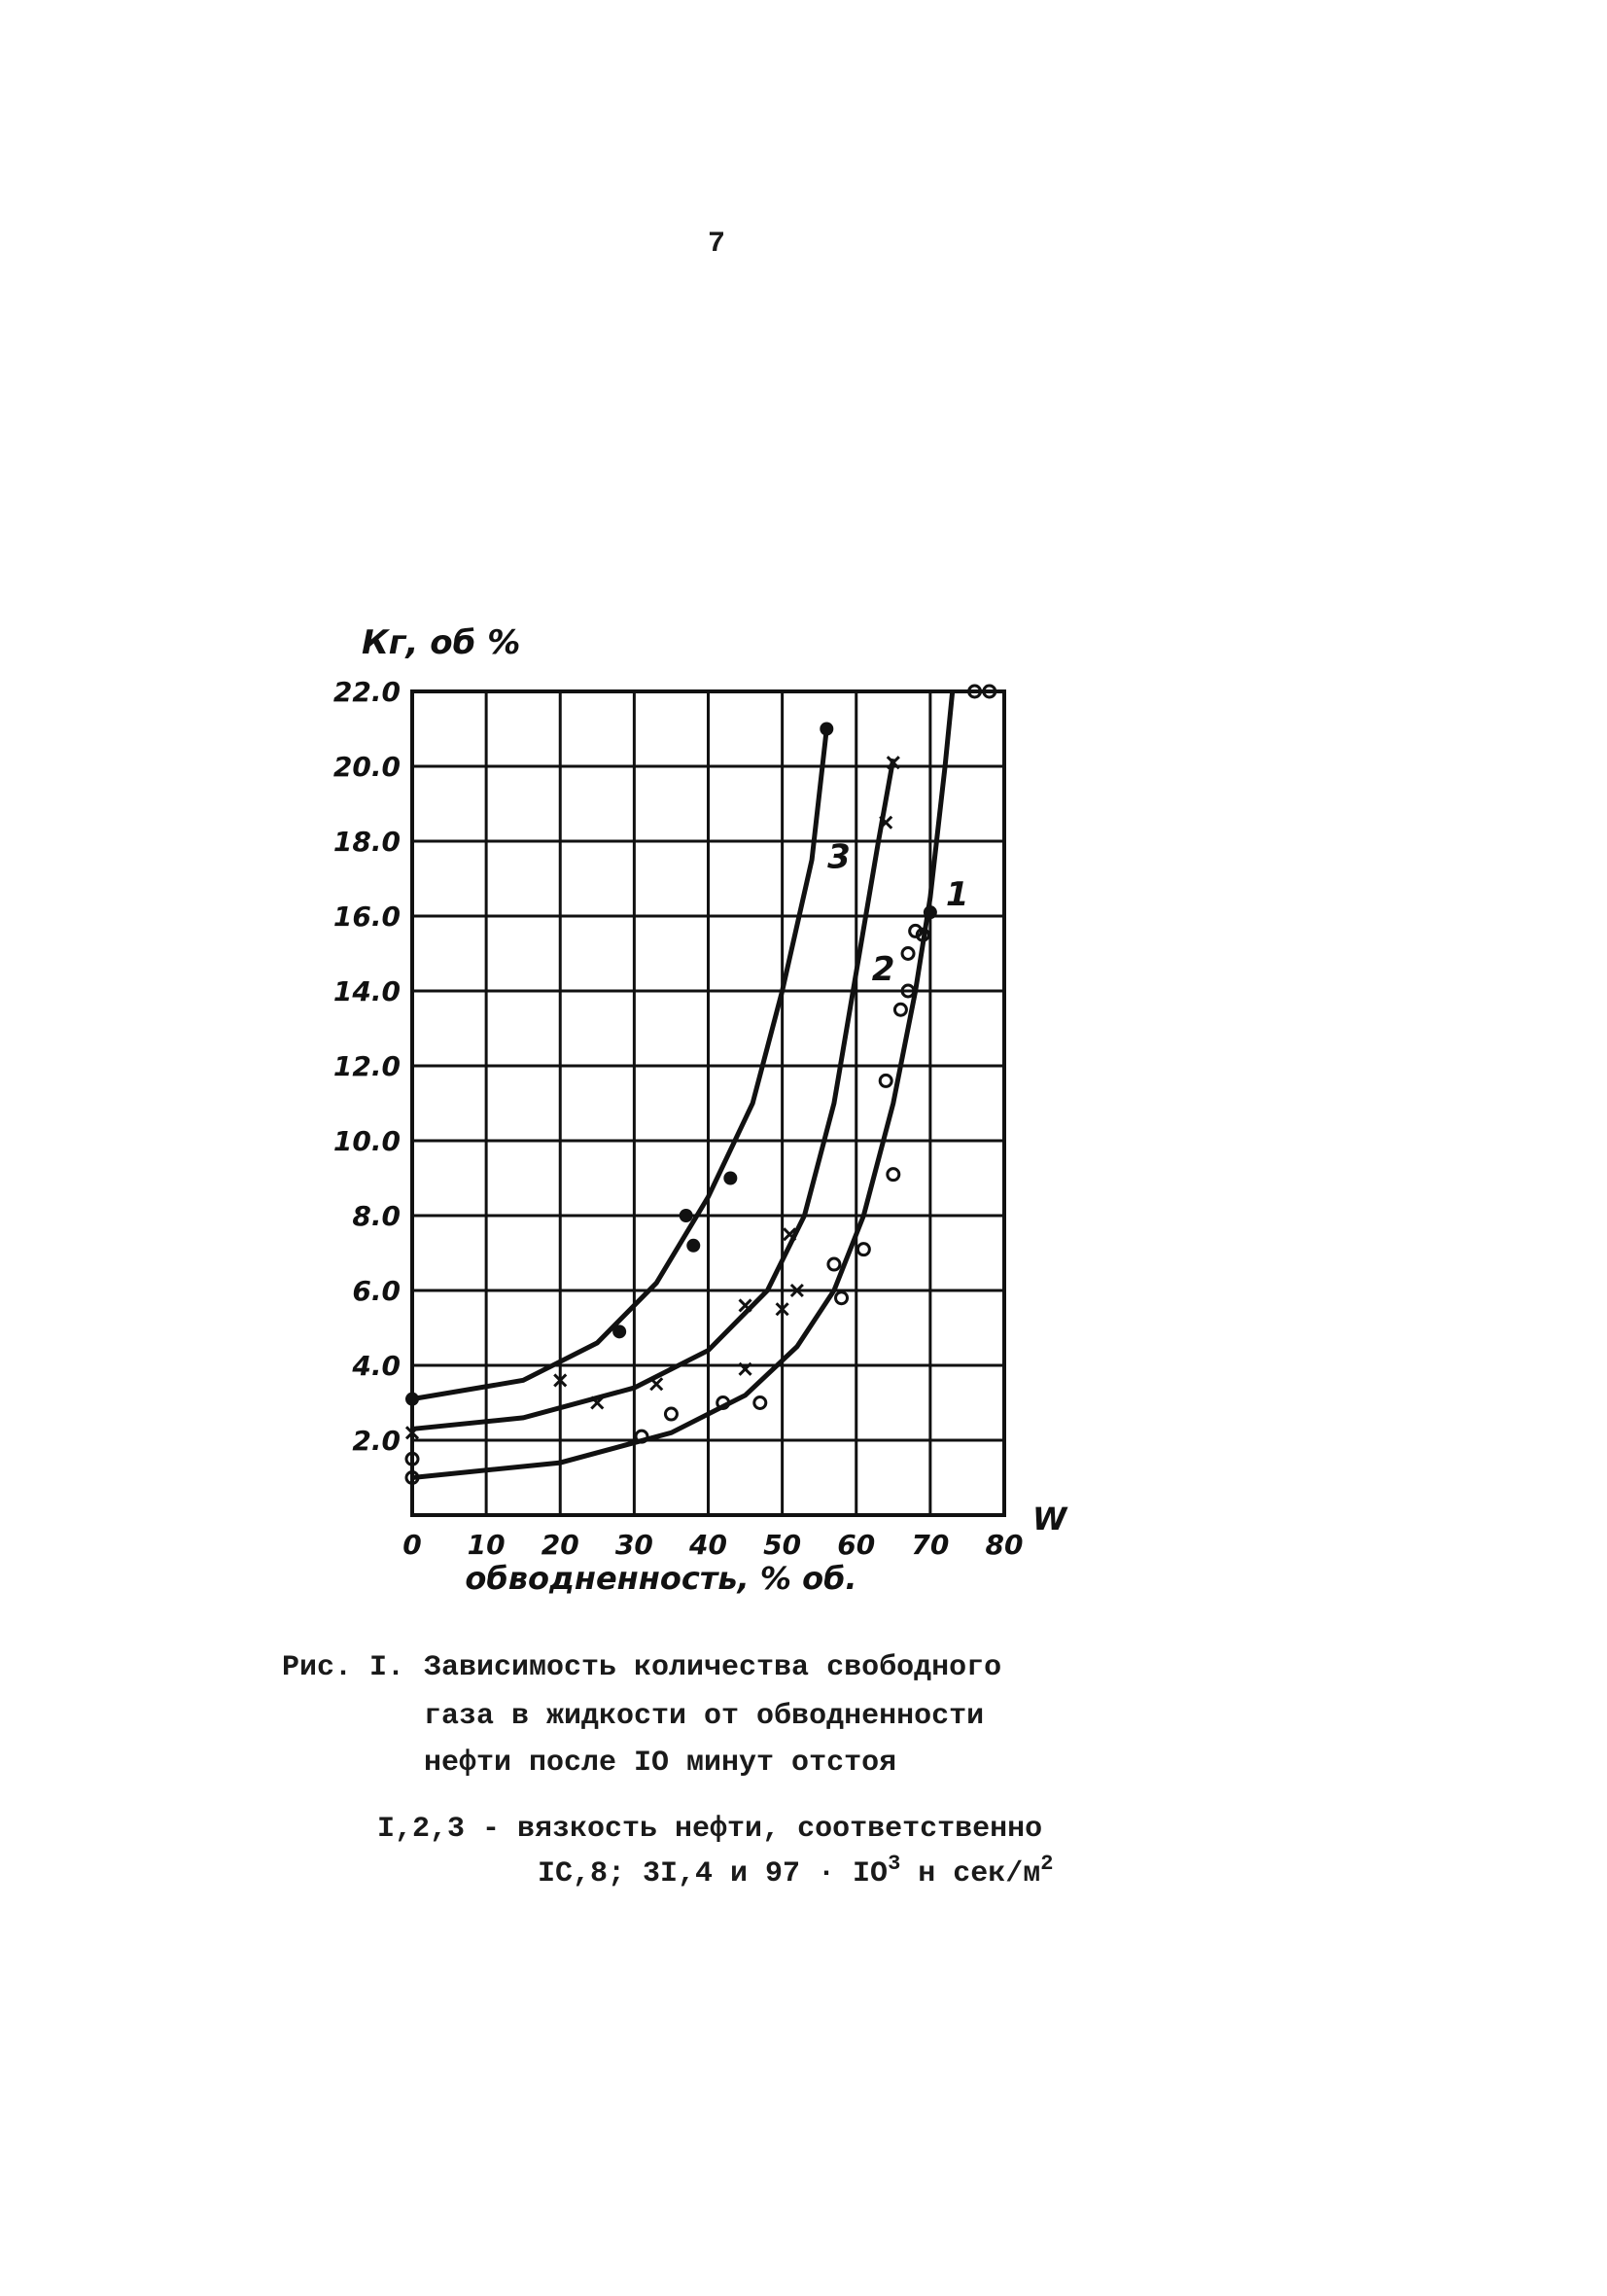  Describe the element at coordinates (1050, 1519) in the screenshot. I see `x-axis-symbol: W` at that location.